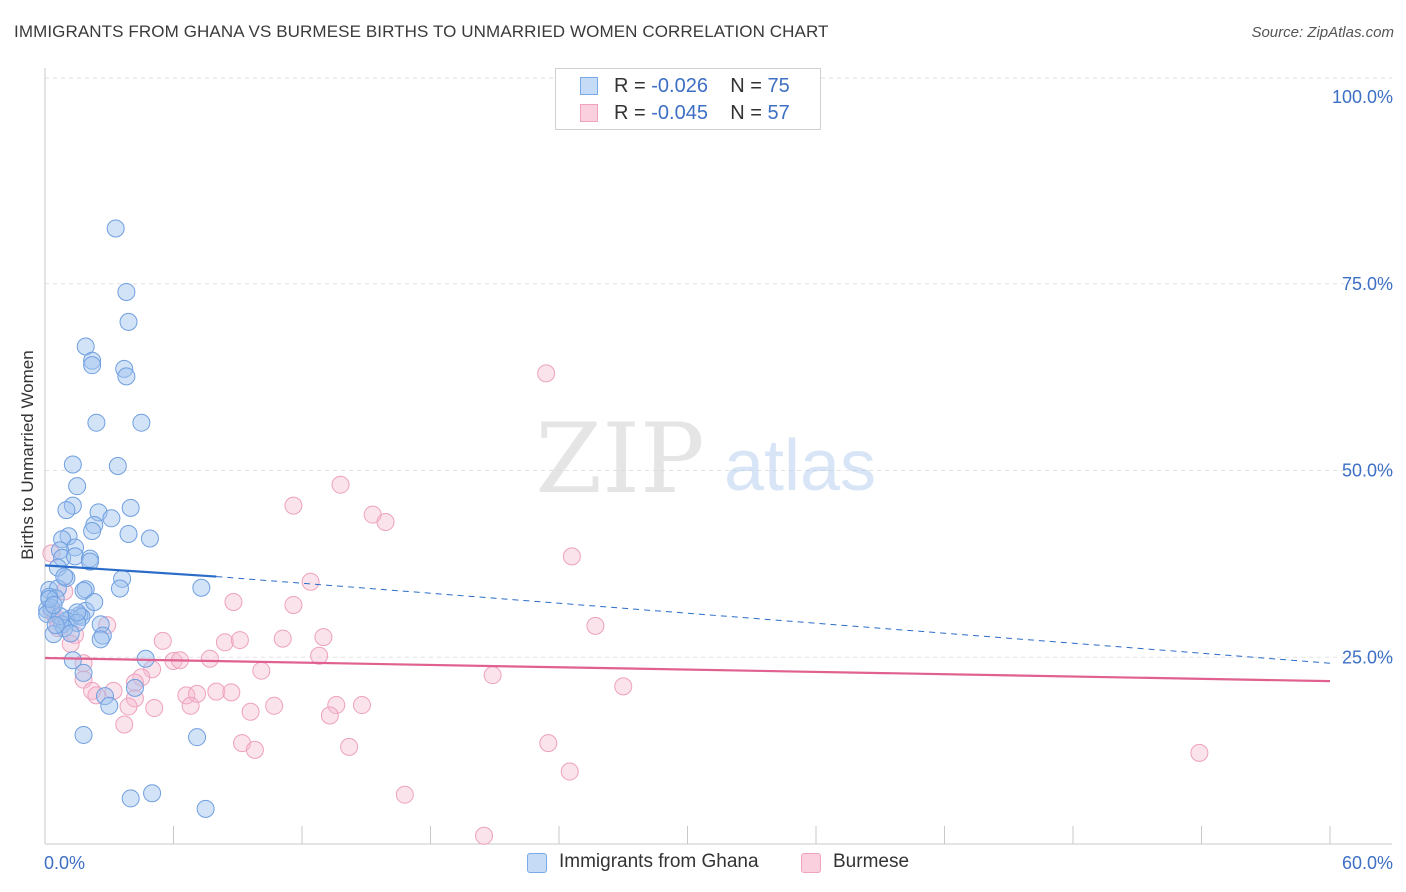 The width and height of the screenshot is (1406, 892). What do you see at coordinates (811, 863) in the screenshot?
I see `legend-swatch-burmese` at bounding box center [811, 863].